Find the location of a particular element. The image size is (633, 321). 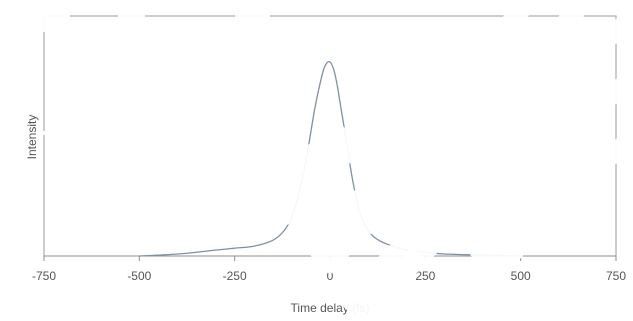

x-tick-label: 750 is located at coordinates (616, 276).